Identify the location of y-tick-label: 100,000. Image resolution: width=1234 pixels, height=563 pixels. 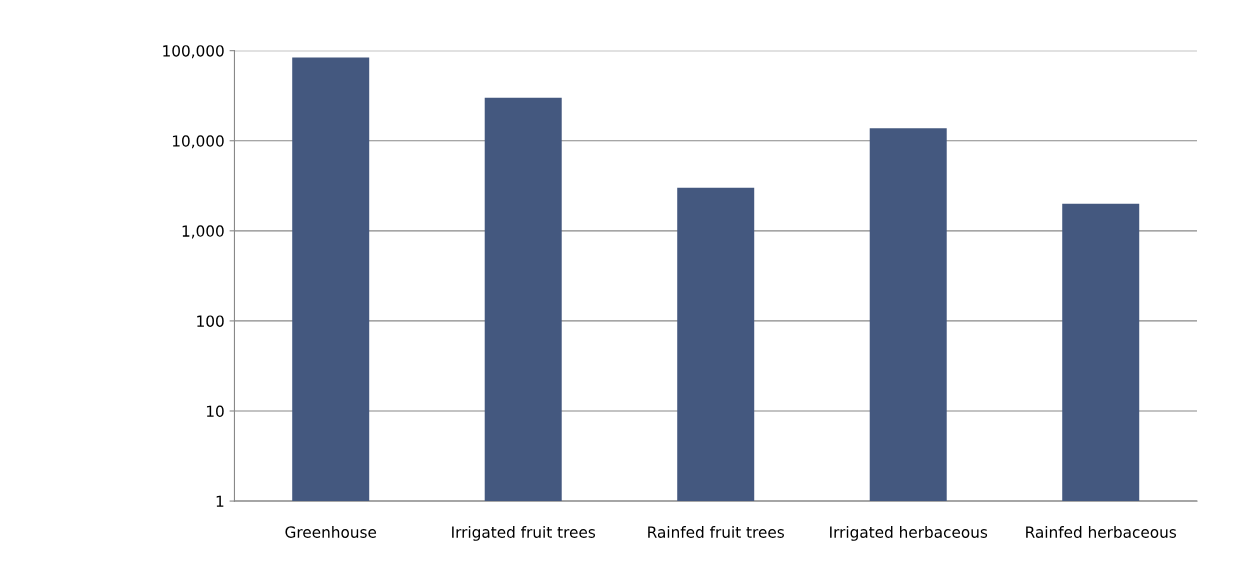
(193, 52).